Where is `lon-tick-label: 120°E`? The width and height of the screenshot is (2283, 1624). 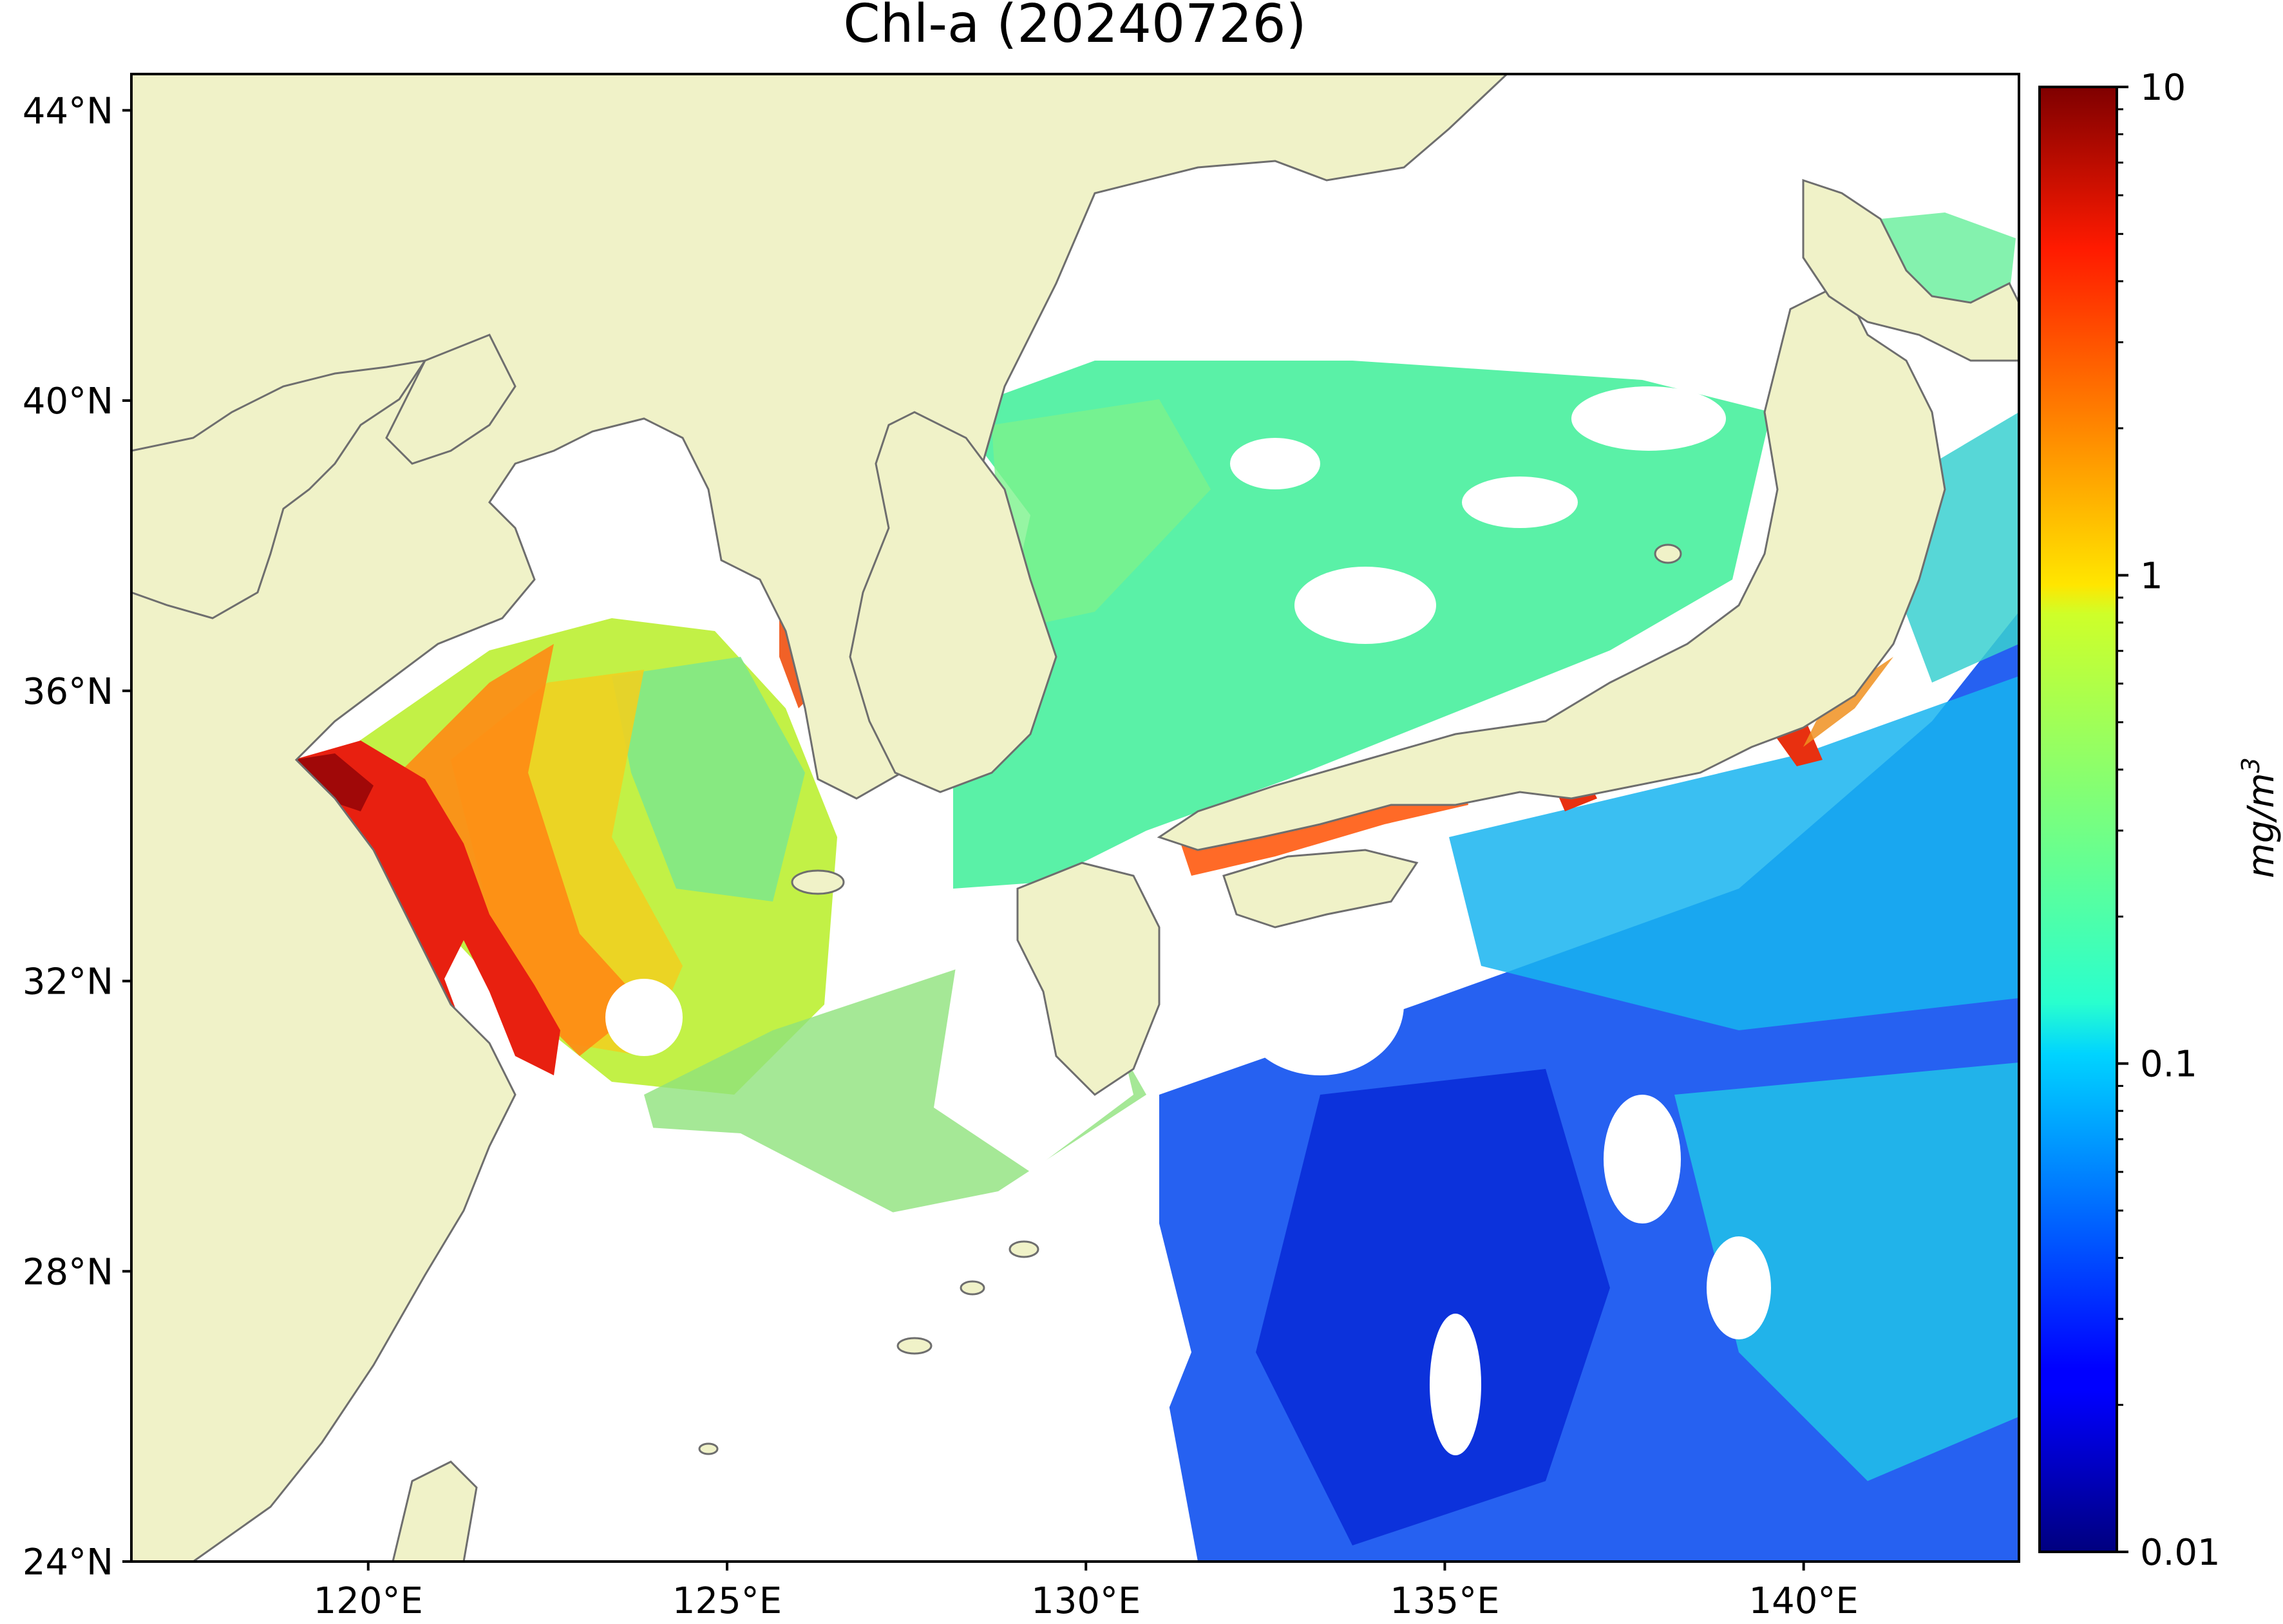
lon-tick-label: 120°E is located at coordinates (368, 1601).